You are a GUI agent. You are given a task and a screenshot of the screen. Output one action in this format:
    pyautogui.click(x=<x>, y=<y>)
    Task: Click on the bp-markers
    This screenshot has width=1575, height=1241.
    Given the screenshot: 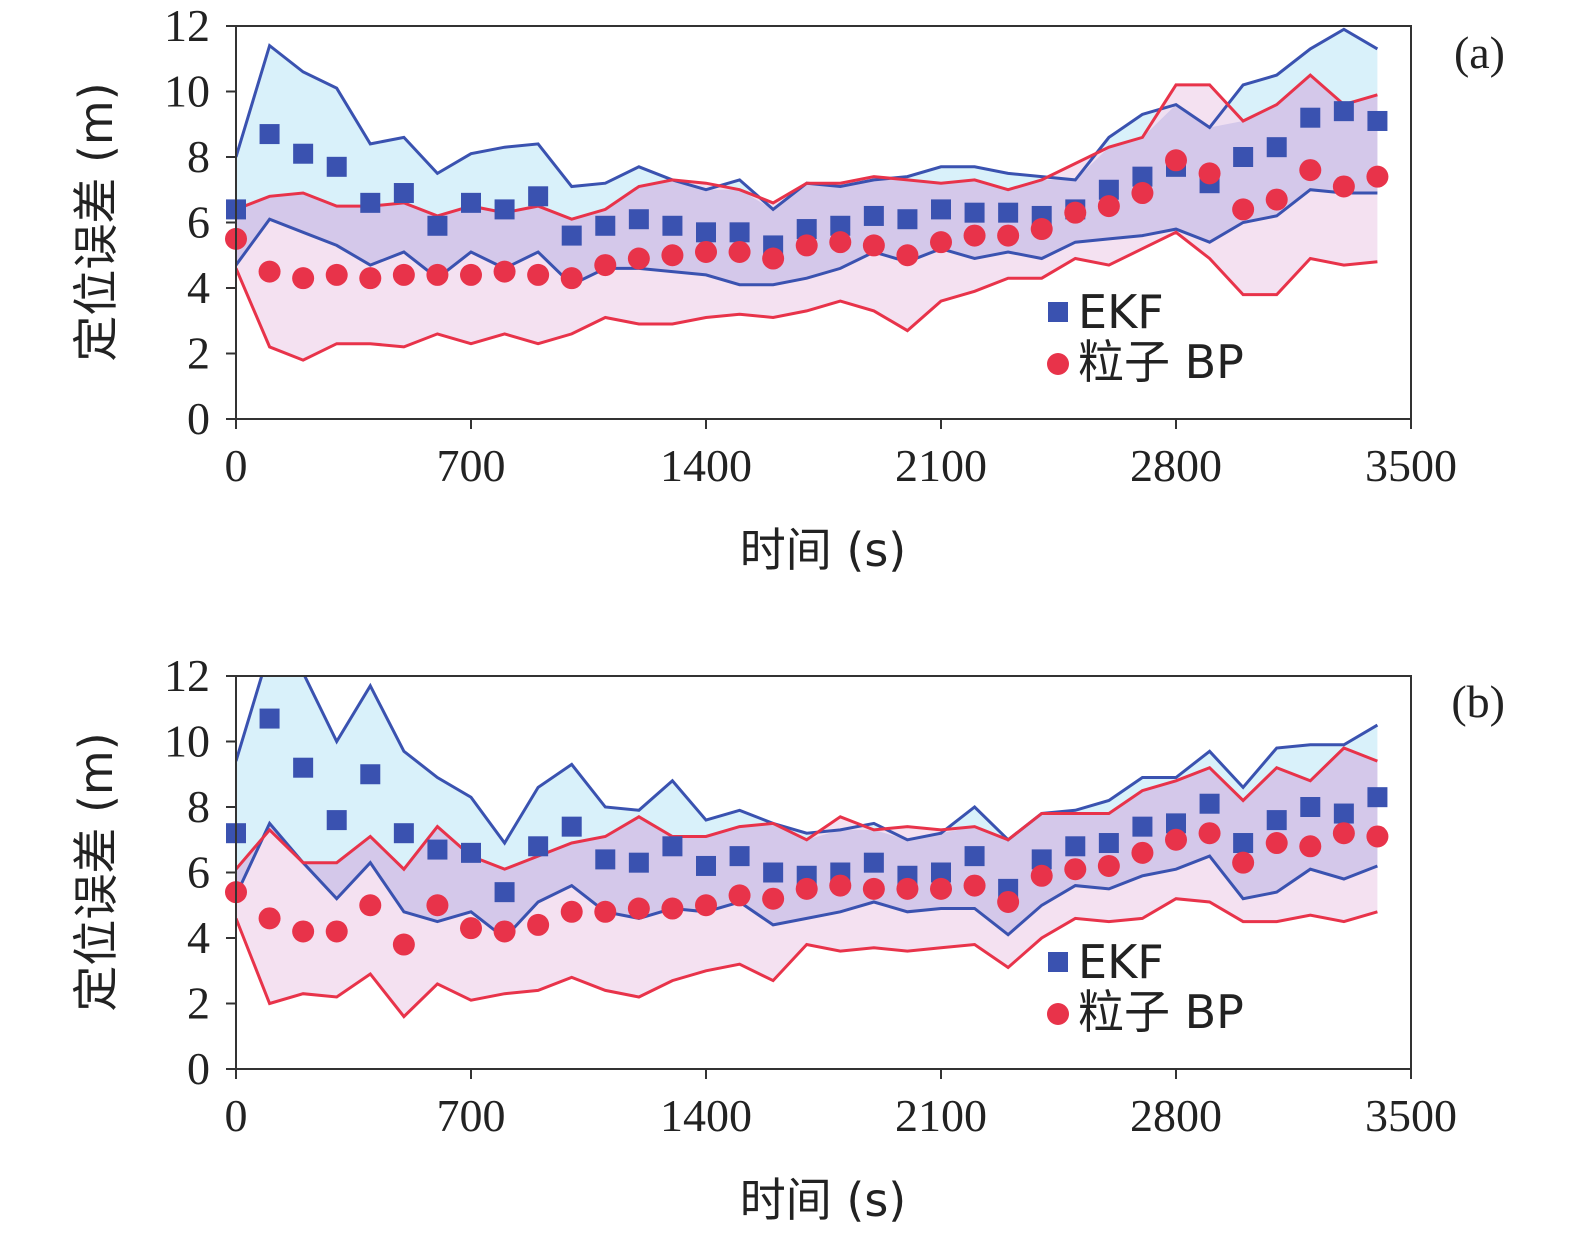 What is the action you would take?
    pyautogui.click(x=807, y=889)
    